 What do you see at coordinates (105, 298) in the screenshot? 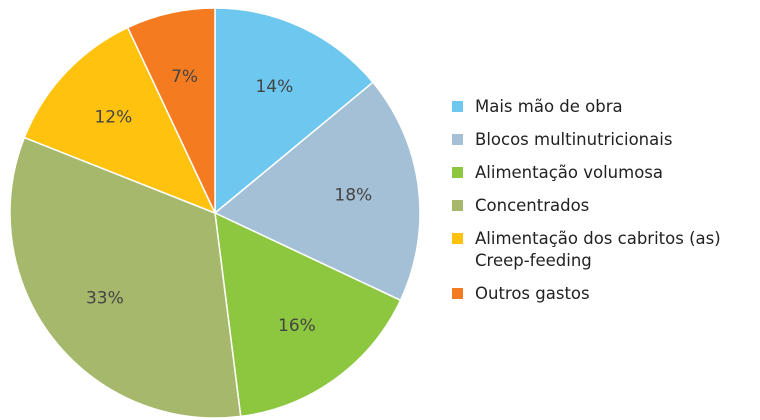
I see `slice-label: 33%` at bounding box center [105, 298].